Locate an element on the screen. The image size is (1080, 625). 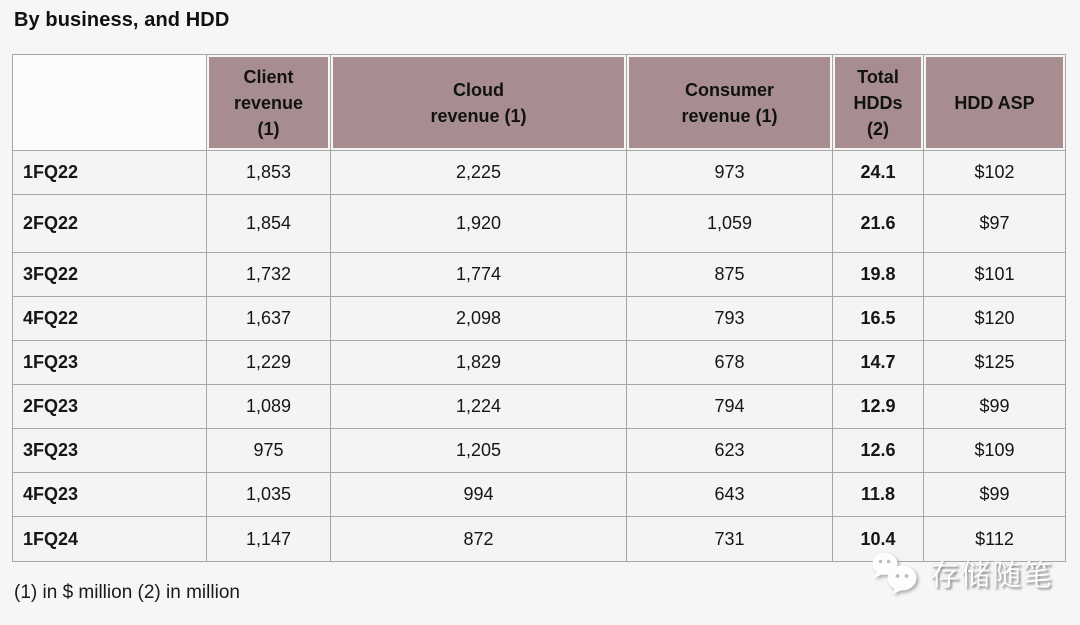
cell-consumer-revenue: 875 is located at coordinates (730, 275).